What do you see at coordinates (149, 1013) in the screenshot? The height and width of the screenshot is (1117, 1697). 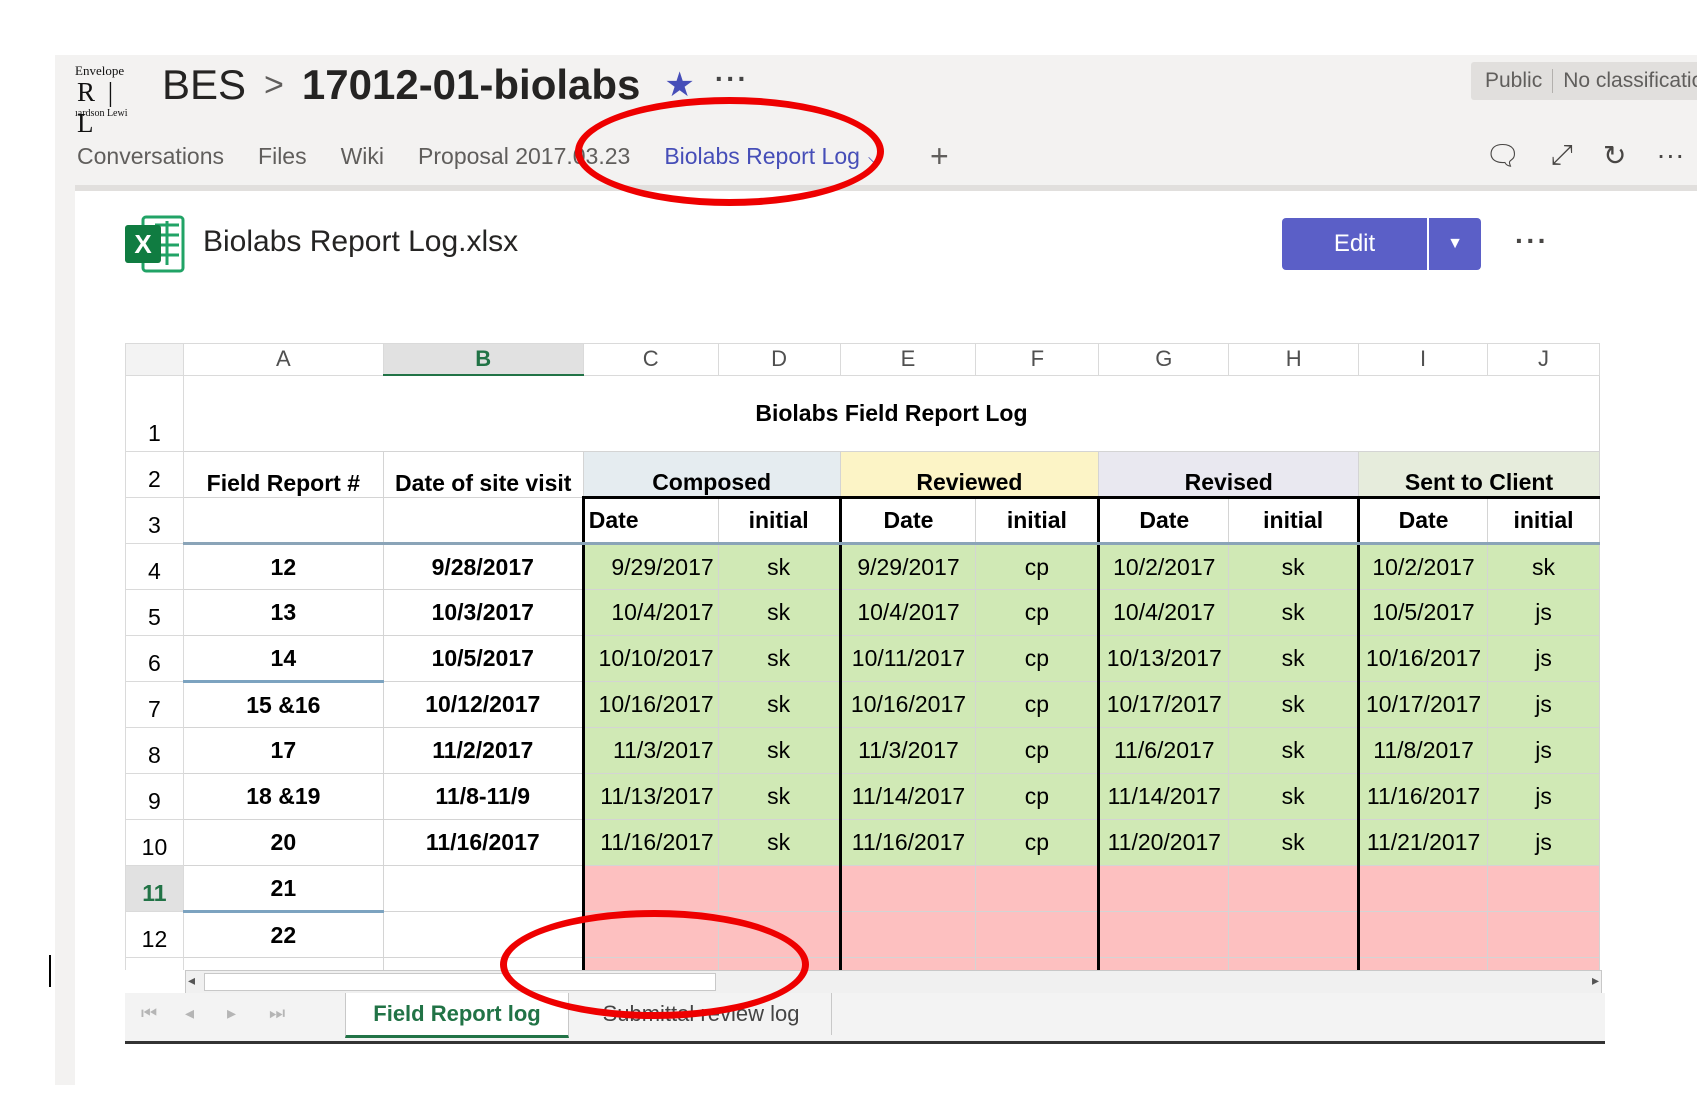 I see `first-sheet-icon: ⏮` at bounding box center [149, 1013].